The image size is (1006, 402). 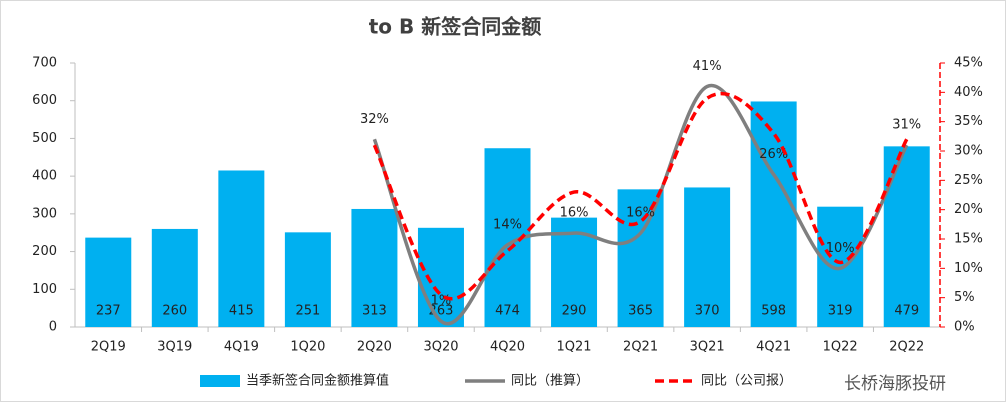 I want to click on y2-tick-label: 5%, so click(x=964, y=297).